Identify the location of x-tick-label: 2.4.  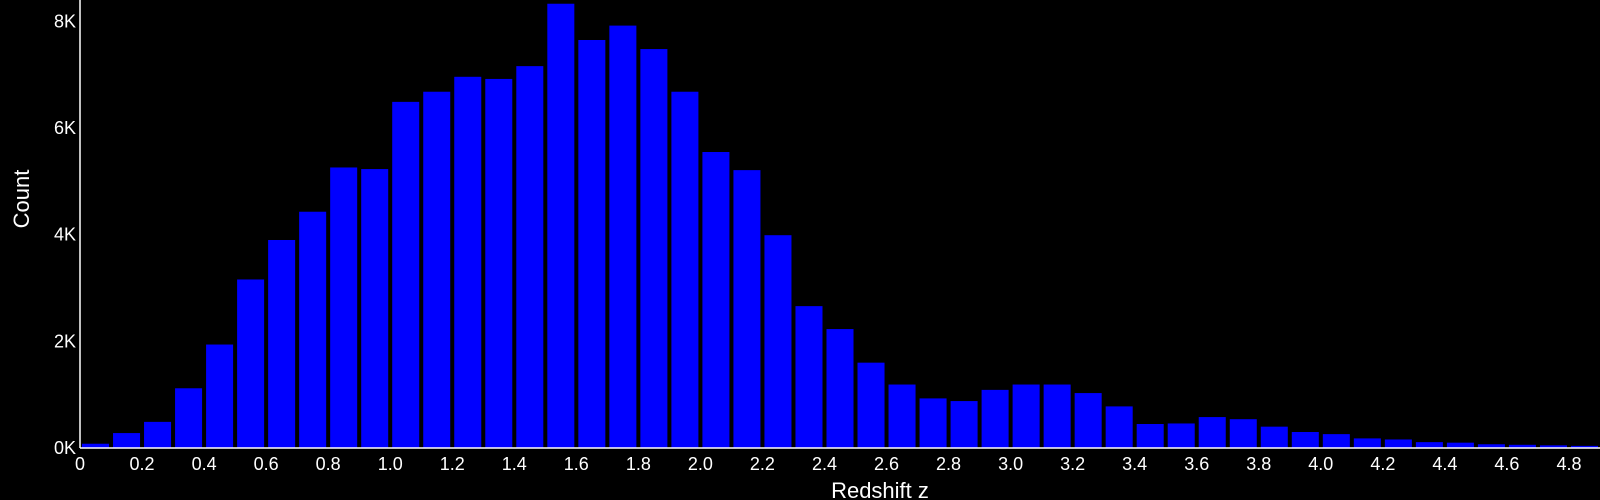
(824, 464).